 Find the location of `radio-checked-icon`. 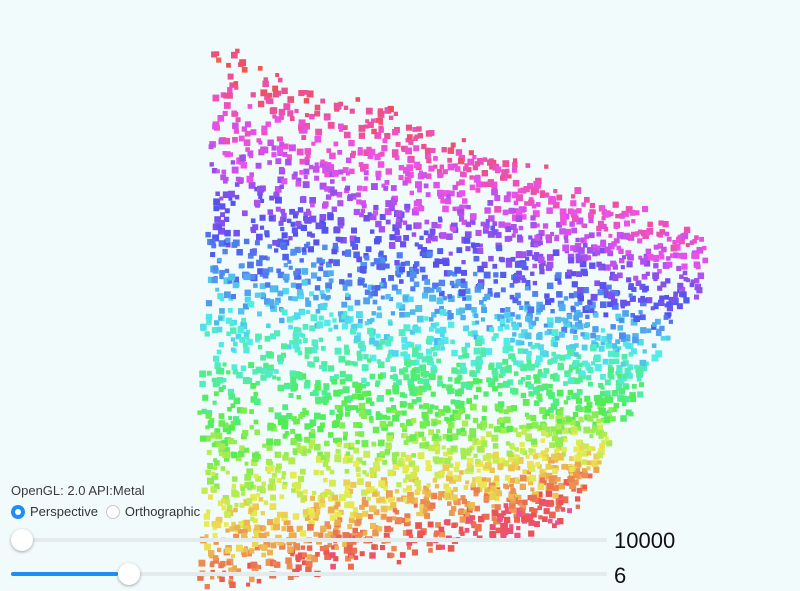

radio-checked-icon is located at coordinates (18, 511).